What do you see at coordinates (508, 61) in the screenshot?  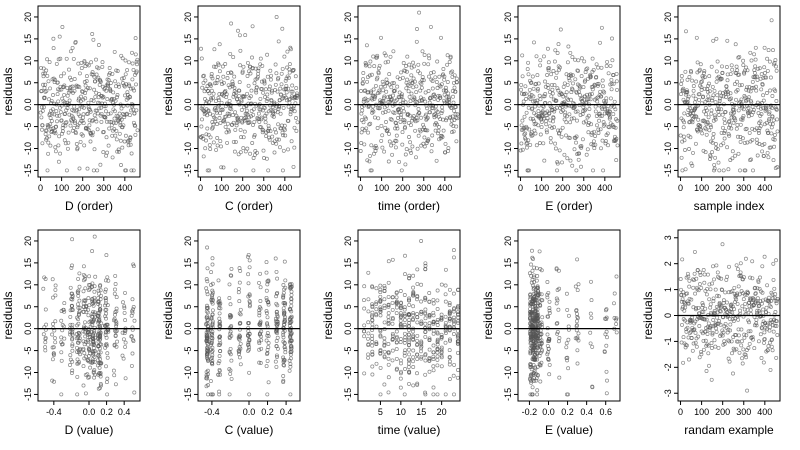 I see `y-tick-label: 10` at bounding box center [508, 61].